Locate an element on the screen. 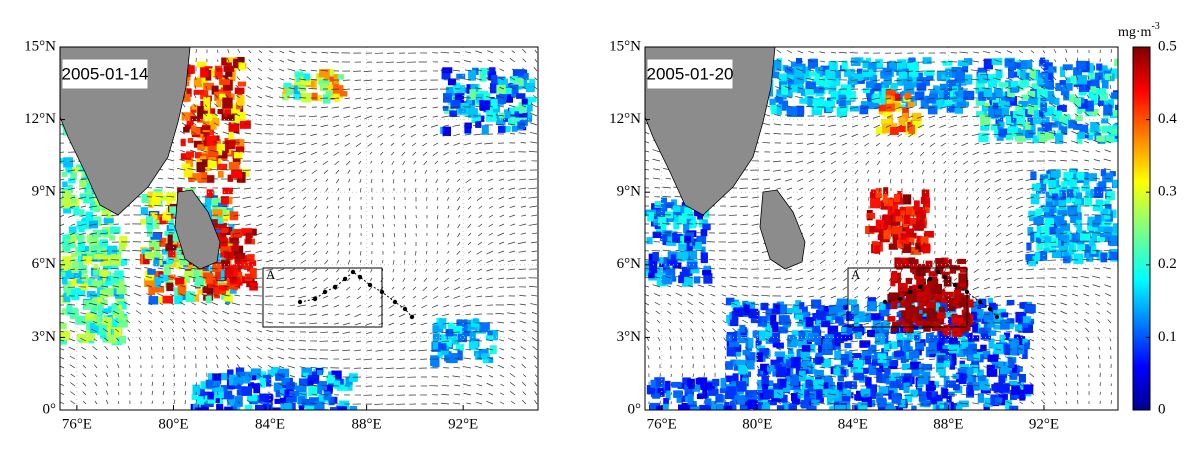 The height and width of the screenshot is (453, 1200). y-tick-label: 3°N is located at coordinates (44, 337).